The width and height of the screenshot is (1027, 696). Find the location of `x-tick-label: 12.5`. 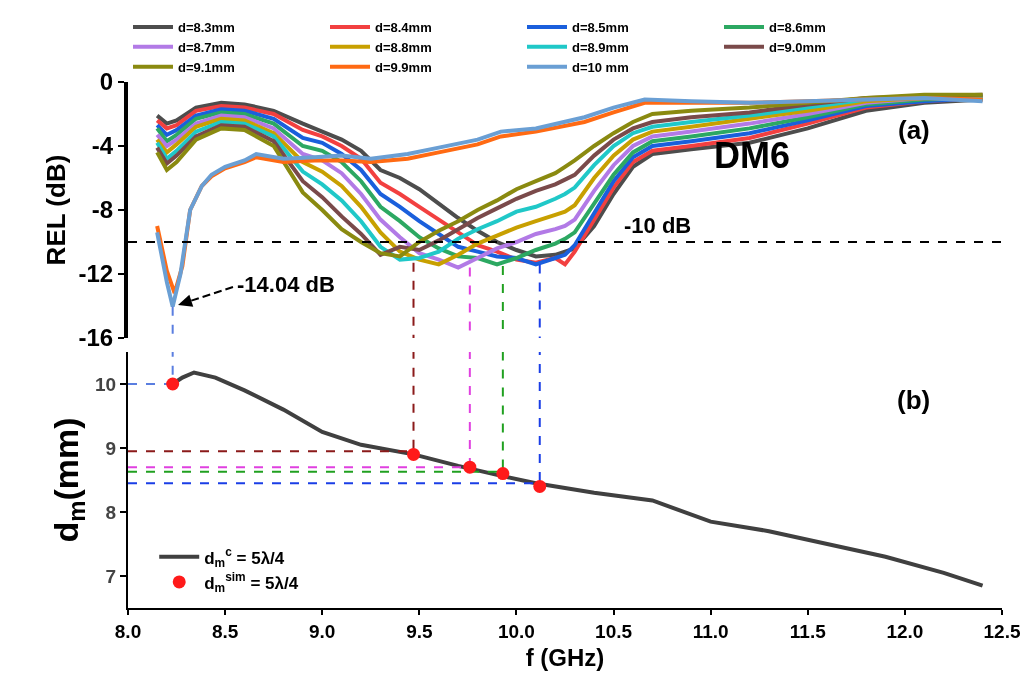

x-tick-label: 12.5 is located at coordinates (1002, 631).